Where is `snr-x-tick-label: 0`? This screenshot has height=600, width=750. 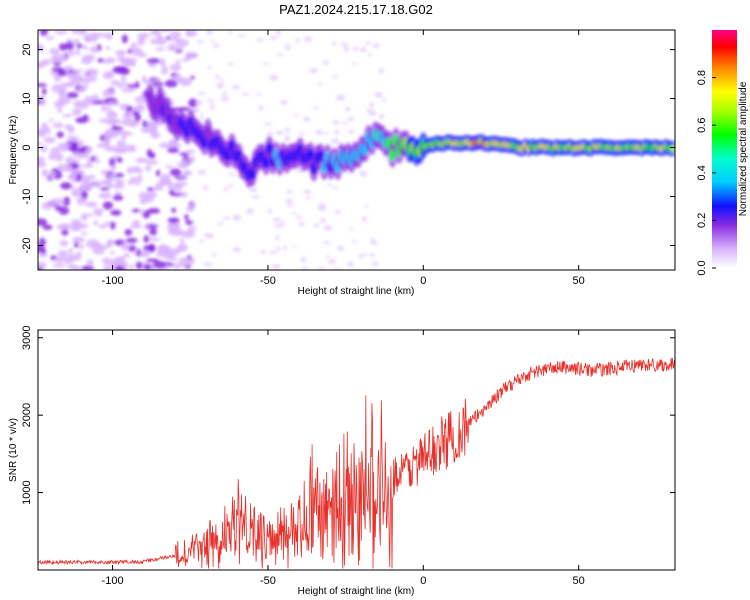 snr-x-tick-label: 0 is located at coordinates (423, 581).